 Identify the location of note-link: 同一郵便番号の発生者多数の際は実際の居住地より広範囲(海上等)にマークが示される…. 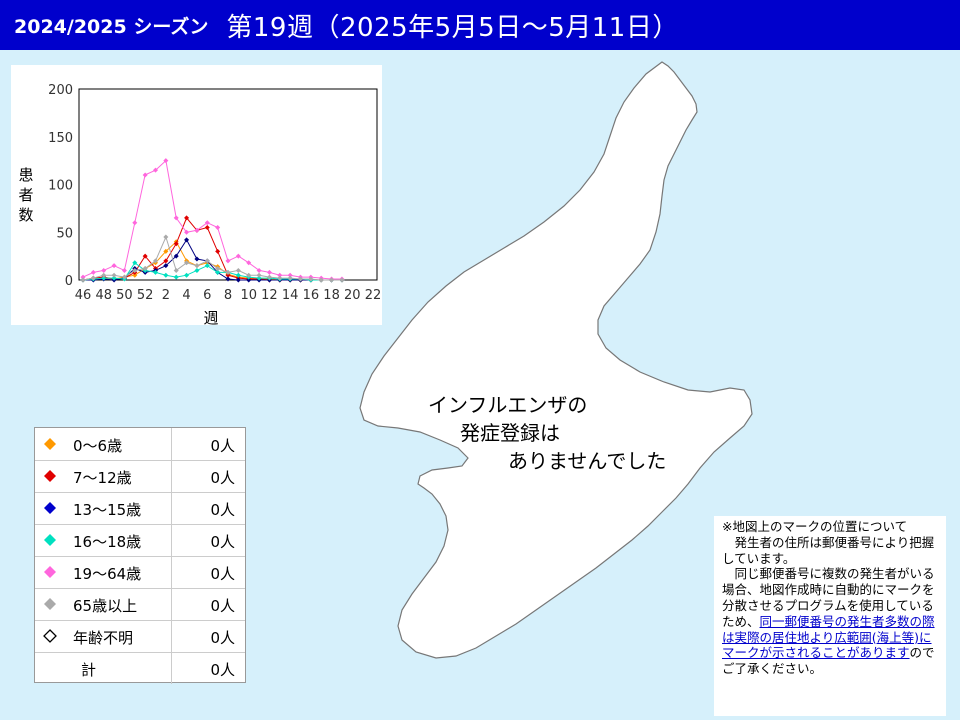
(828, 637).